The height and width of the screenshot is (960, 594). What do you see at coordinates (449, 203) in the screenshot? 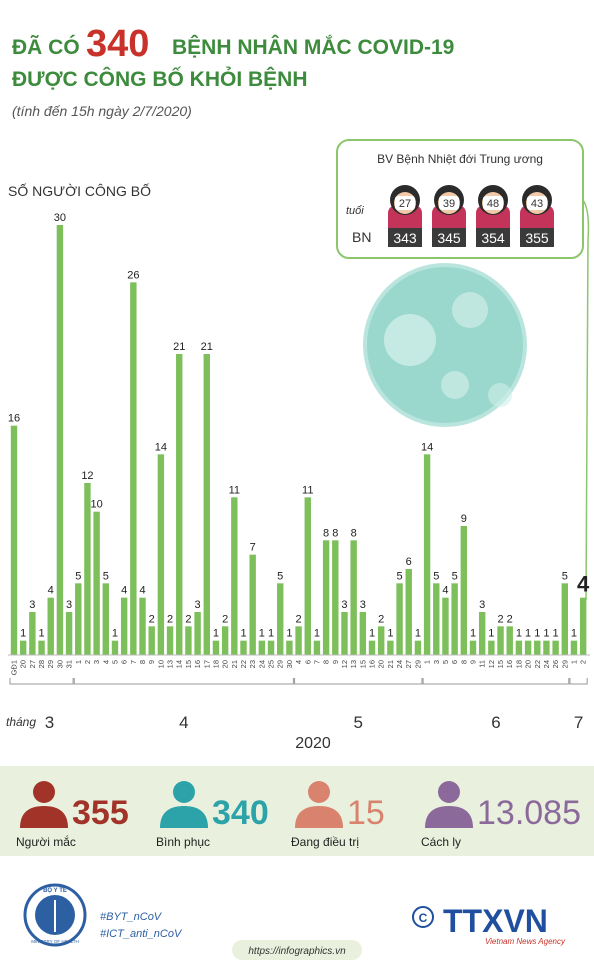
I see `patient-mask` at bounding box center [449, 203].